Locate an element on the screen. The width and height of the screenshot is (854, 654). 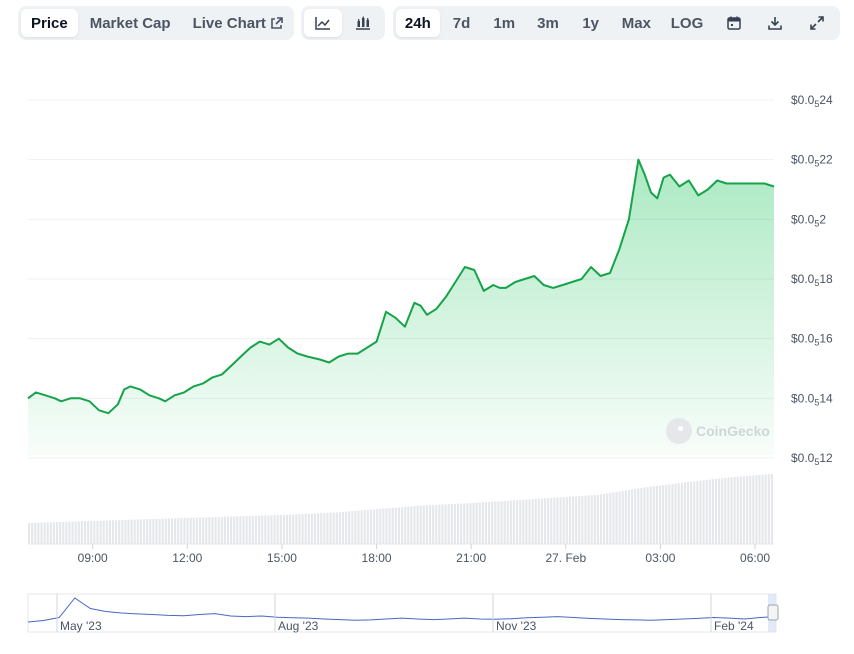
navigator-frame is located at coordinates (402, 613).